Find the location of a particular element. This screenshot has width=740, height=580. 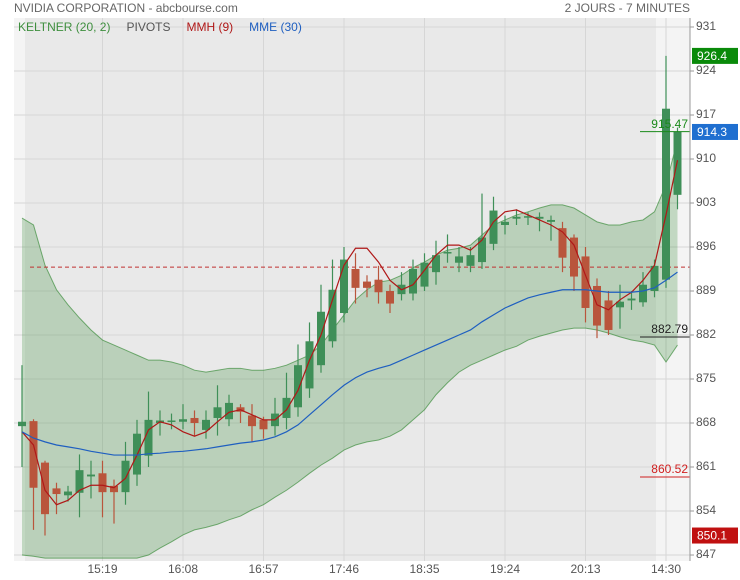

legend-entry: MME (30) is located at coordinates (275, 27).